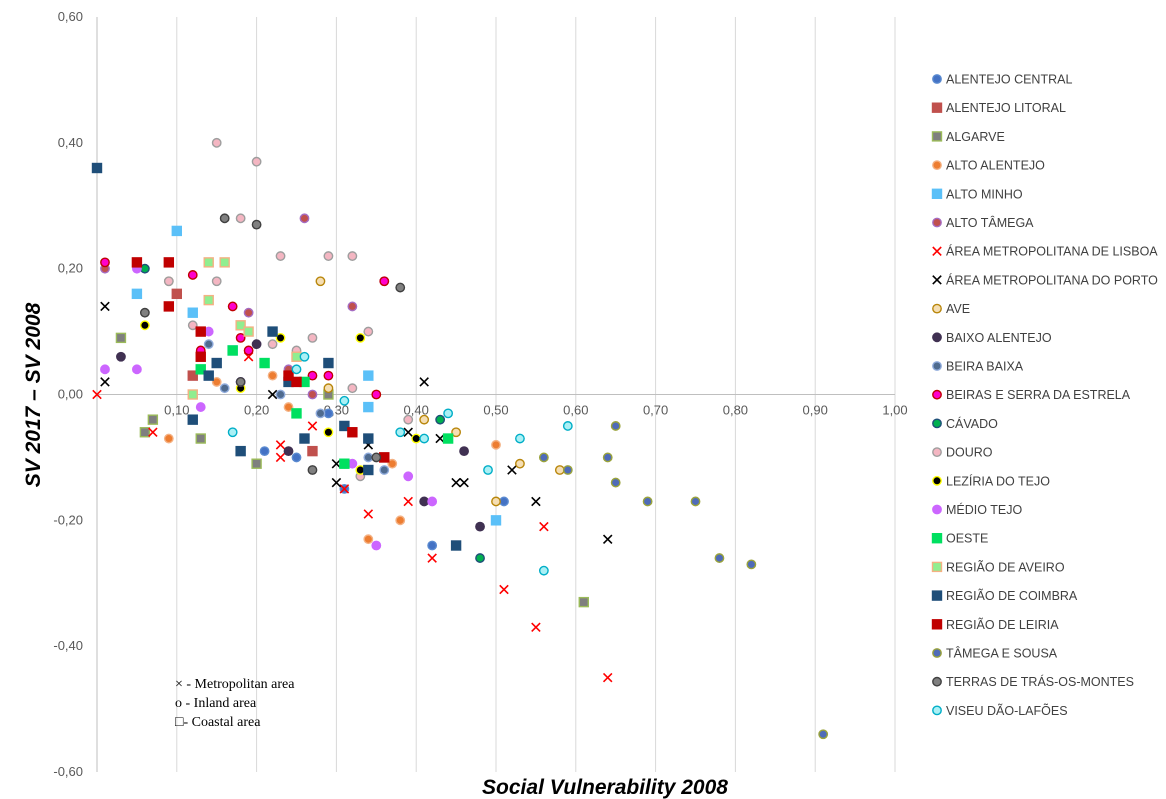  I want to click on x-tick-labels: 0,10 0,20 0,30 0,40 0,50 0,60 0,70 0,80 0,90 1,00, so click(536, 410).